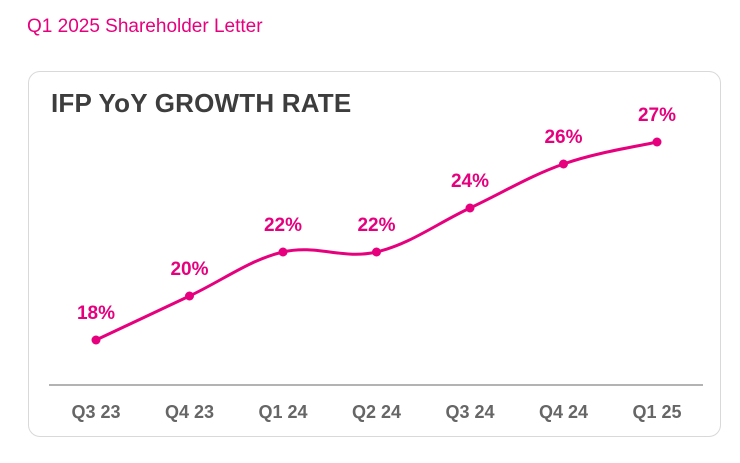  What do you see at coordinates (656, 412) in the screenshot?
I see `x-tick-label: Q1 25` at bounding box center [656, 412].